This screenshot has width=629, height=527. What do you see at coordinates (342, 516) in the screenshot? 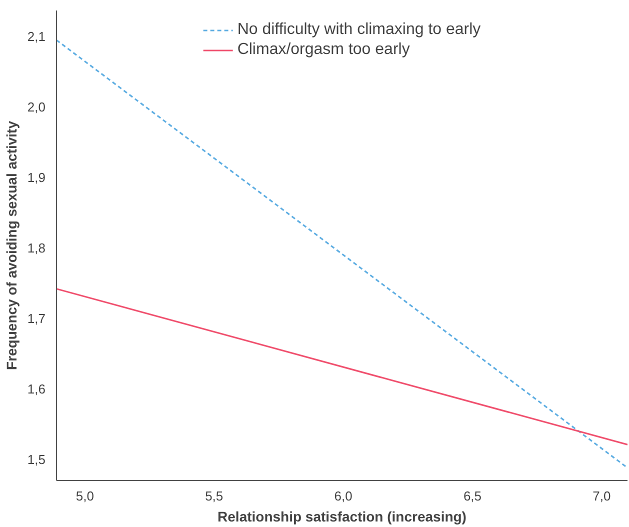
I see `x-axis-title: Relationship satisfaction (increasing)` at bounding box center [342, 516].